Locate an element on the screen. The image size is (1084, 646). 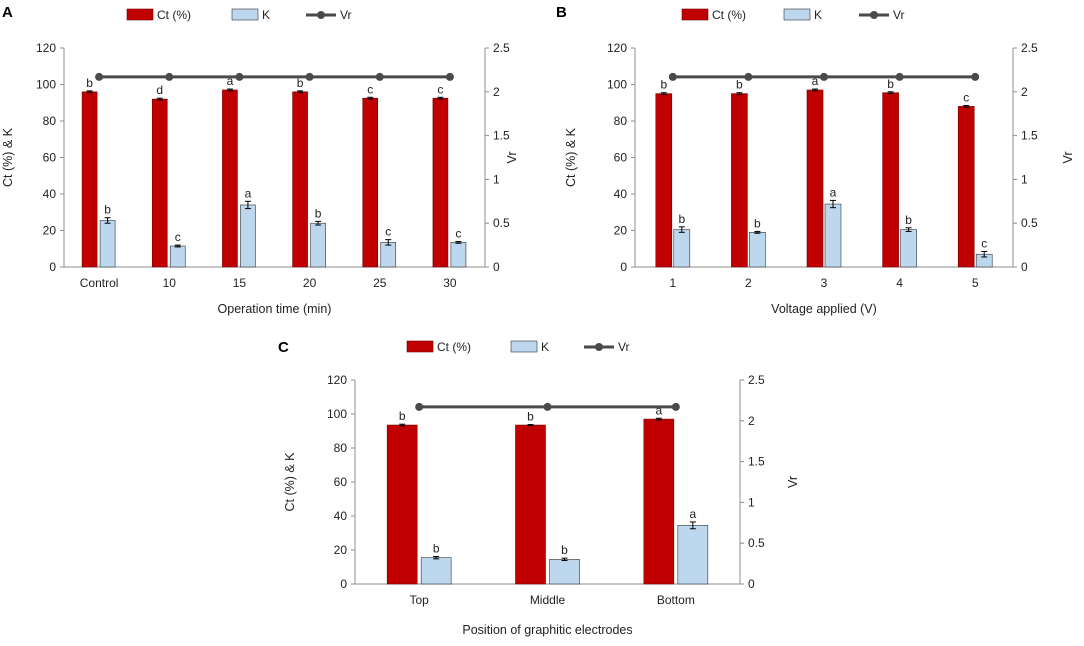
x-tick-label: 4 is located at coordinates (899, 283).